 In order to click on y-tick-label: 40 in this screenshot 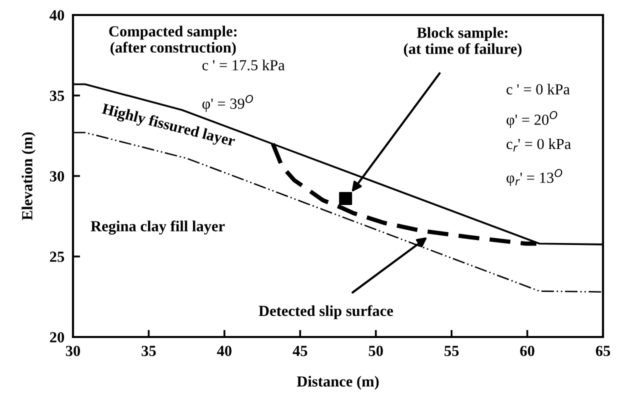, I will do `click(57, 15)`.